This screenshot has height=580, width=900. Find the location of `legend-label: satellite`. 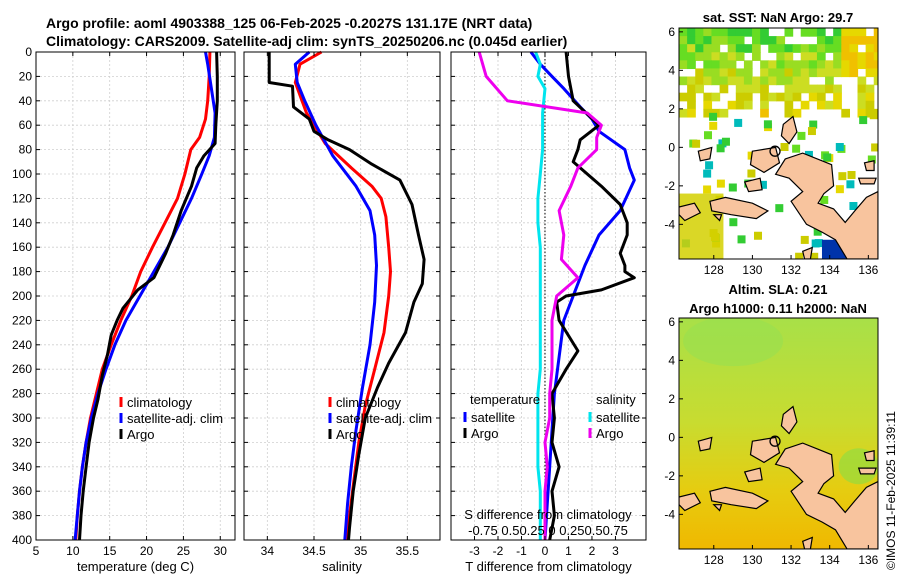

legend-label: satellite is located at coordinates (618, 417).